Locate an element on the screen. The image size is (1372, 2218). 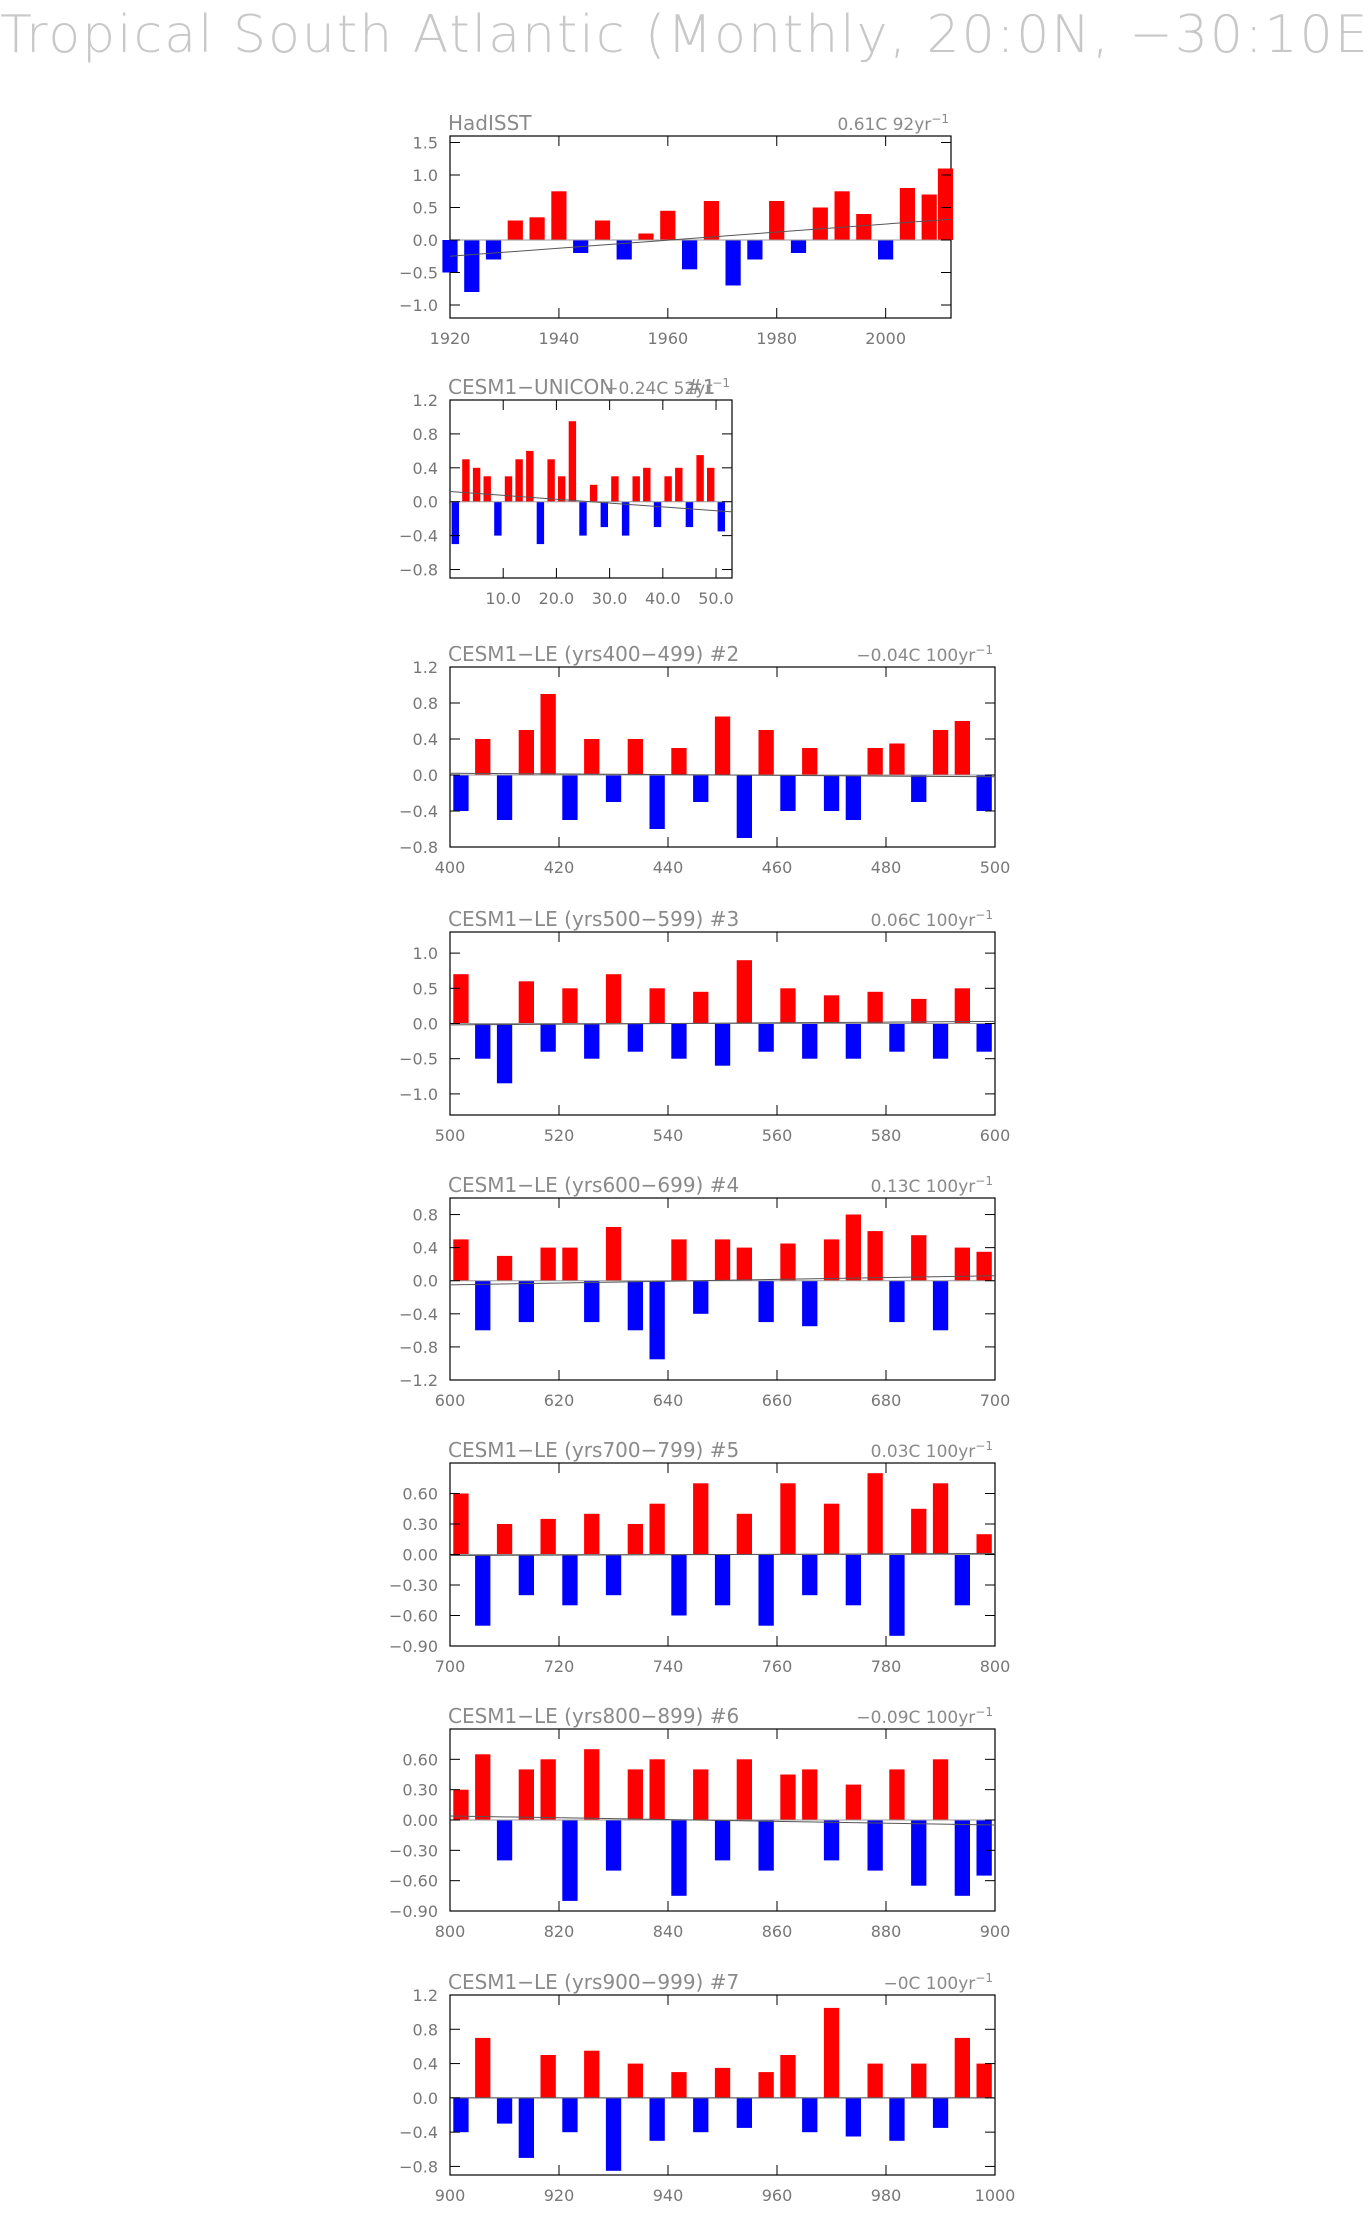
x-tick-label: 640 is located at coordinates (668, 1400).